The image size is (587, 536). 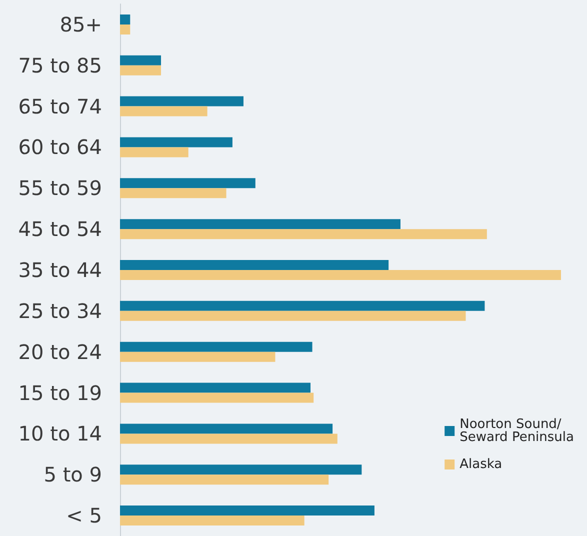 I want to click on y-tick-label: 60 to 64, so click(x=60, y=147).